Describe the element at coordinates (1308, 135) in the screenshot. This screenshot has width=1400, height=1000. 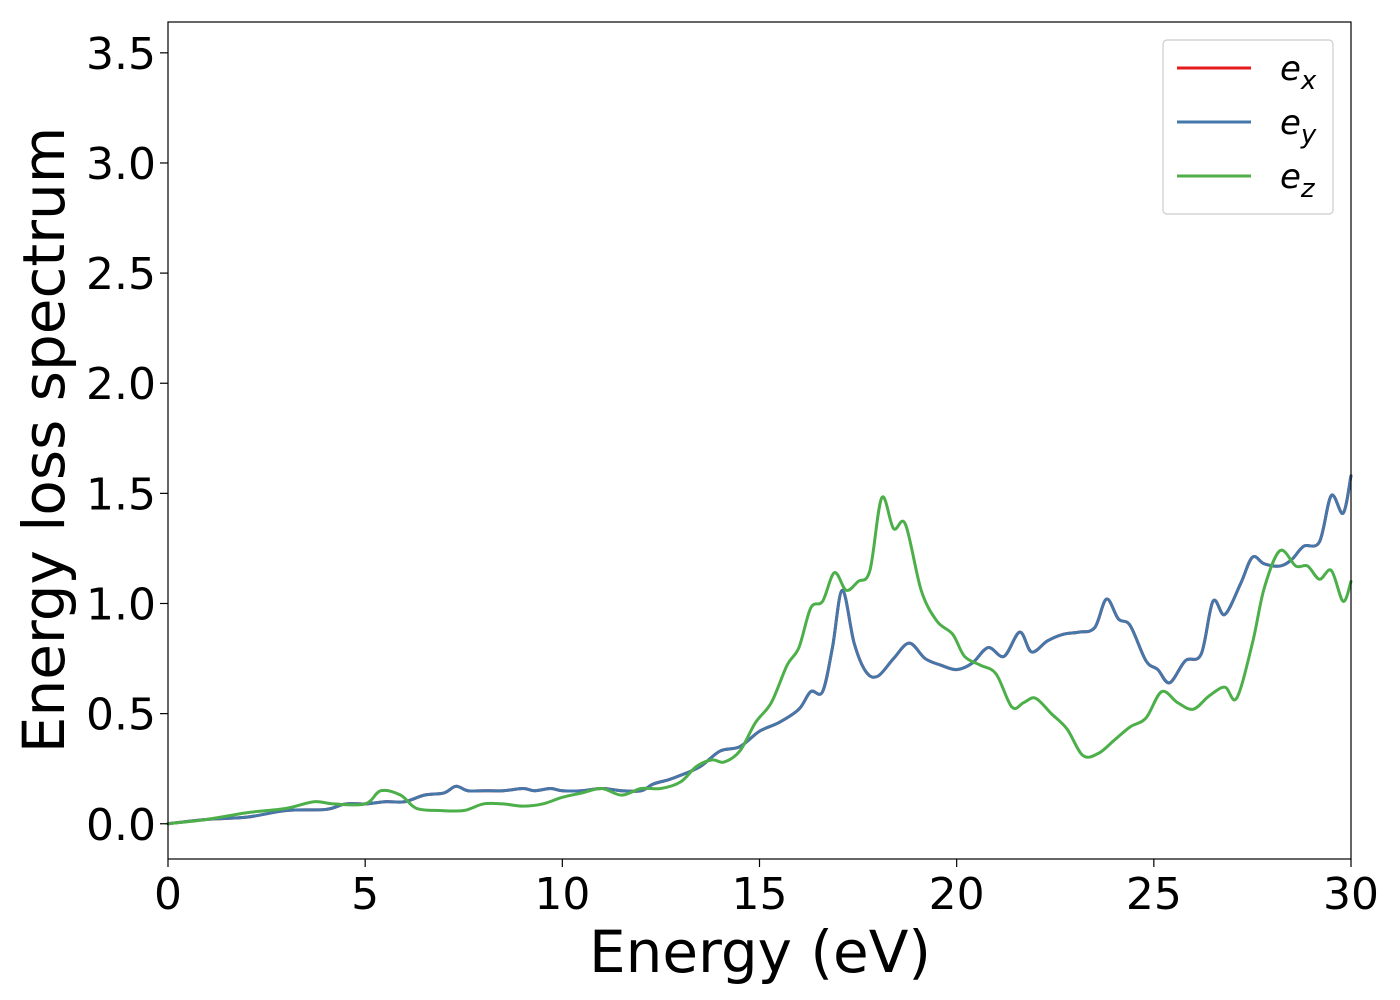
I see `legend-label-subscript: y` at that location.